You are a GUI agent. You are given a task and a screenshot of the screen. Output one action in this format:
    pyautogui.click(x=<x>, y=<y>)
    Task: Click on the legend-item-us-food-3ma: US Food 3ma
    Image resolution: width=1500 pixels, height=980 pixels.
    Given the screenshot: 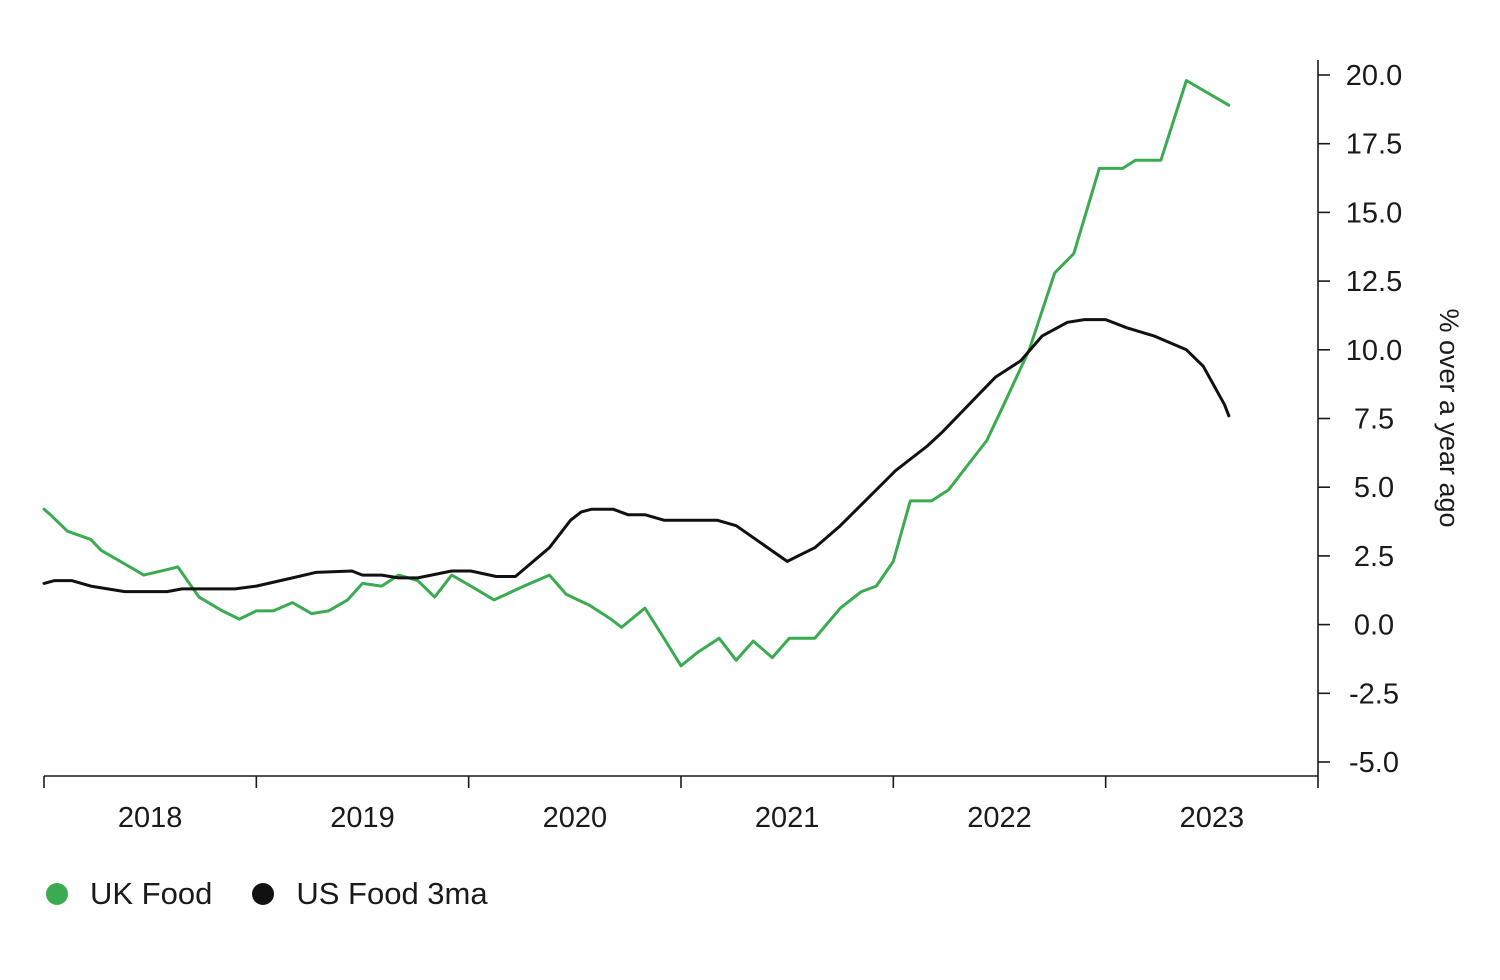 What is the action you would take?
    pyautogui.click(x=370, y=894)
    